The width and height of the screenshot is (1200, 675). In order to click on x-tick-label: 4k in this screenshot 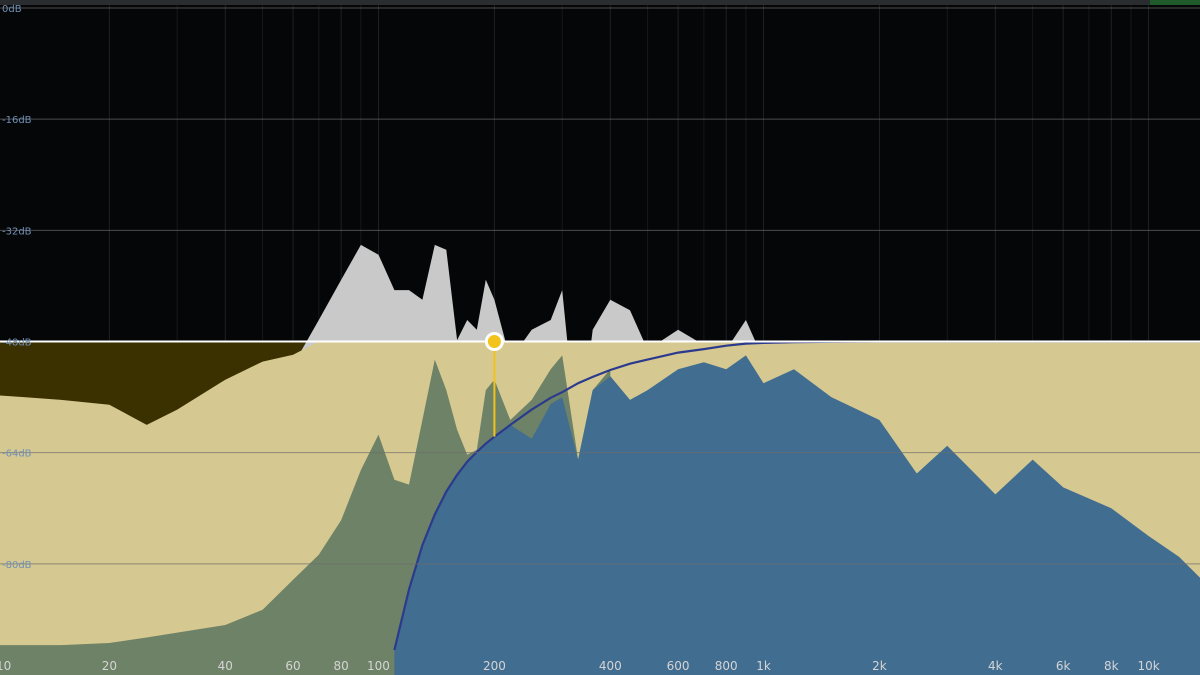, I will do `click(995, 666)`.